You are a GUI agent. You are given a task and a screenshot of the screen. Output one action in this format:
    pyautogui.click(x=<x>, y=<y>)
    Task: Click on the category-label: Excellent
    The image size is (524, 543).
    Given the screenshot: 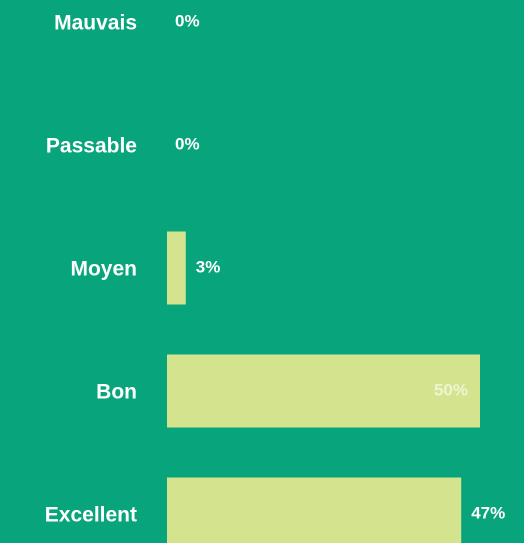 What is the action you would take?
    pyautogui.click(x=91, y=515)
    